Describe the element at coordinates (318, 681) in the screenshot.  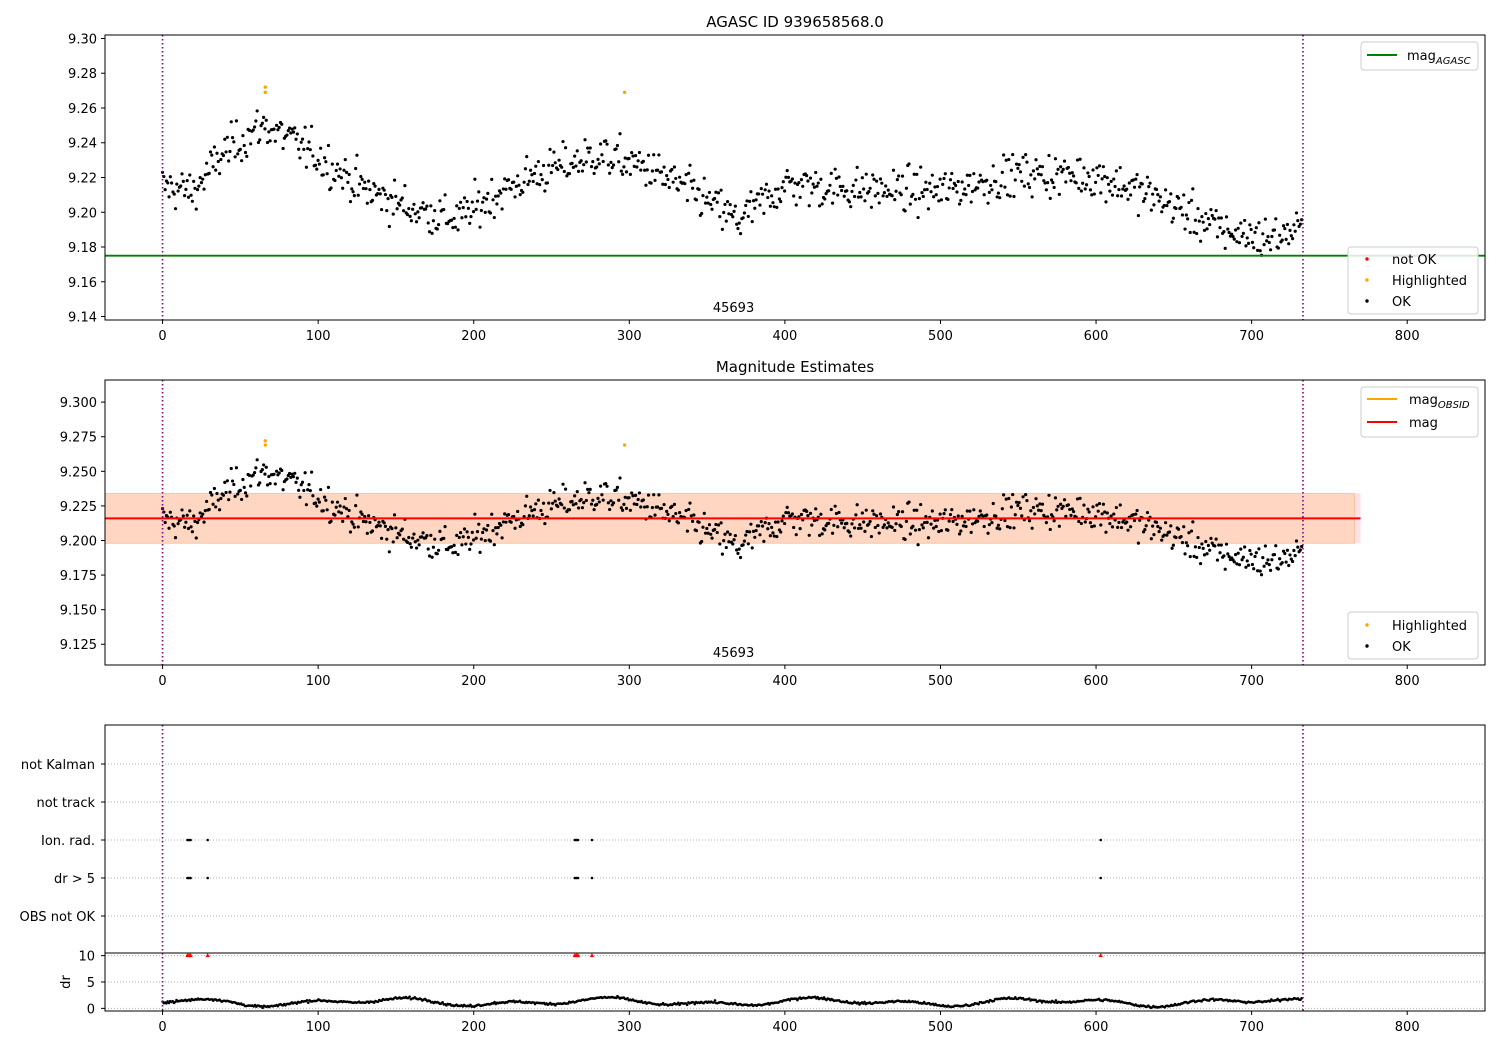
I see `magnitude-xtick-label: 100` at that location.